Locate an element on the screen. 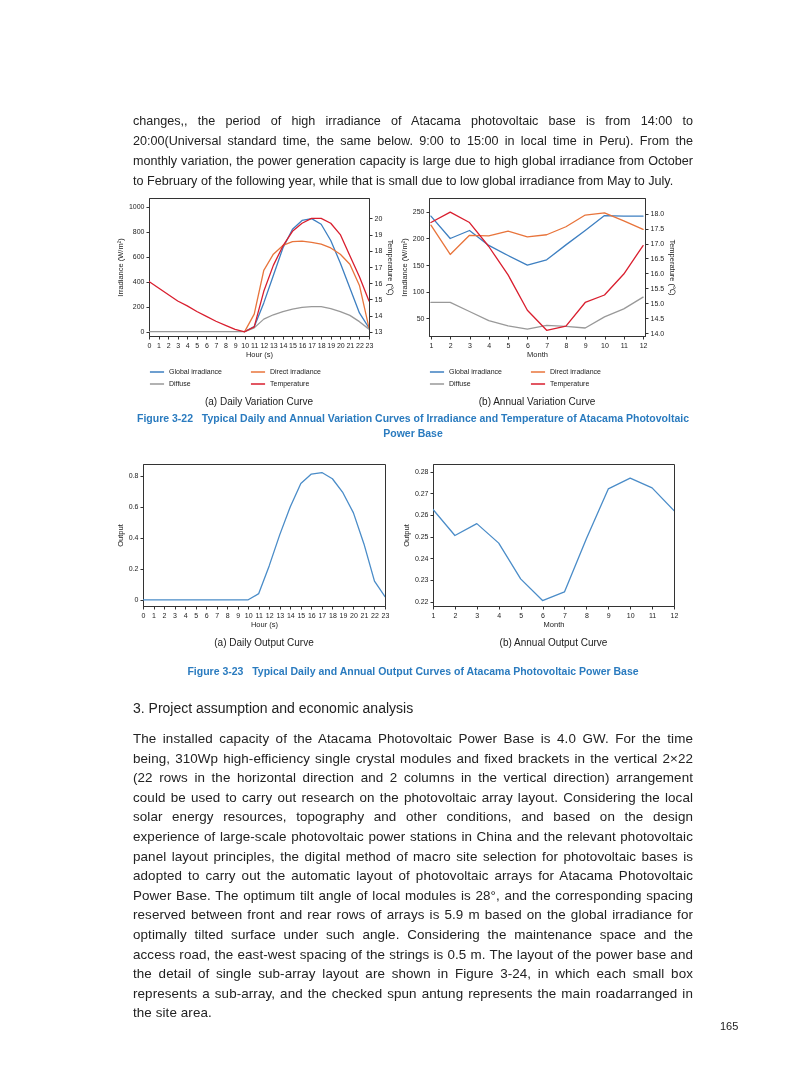 The image size is (793, 1077). caption: Figure 3-23 Typical Daily and Annual Output Curves of Atacama Photovoltaic Power Base is located at coordinates (413, 671).